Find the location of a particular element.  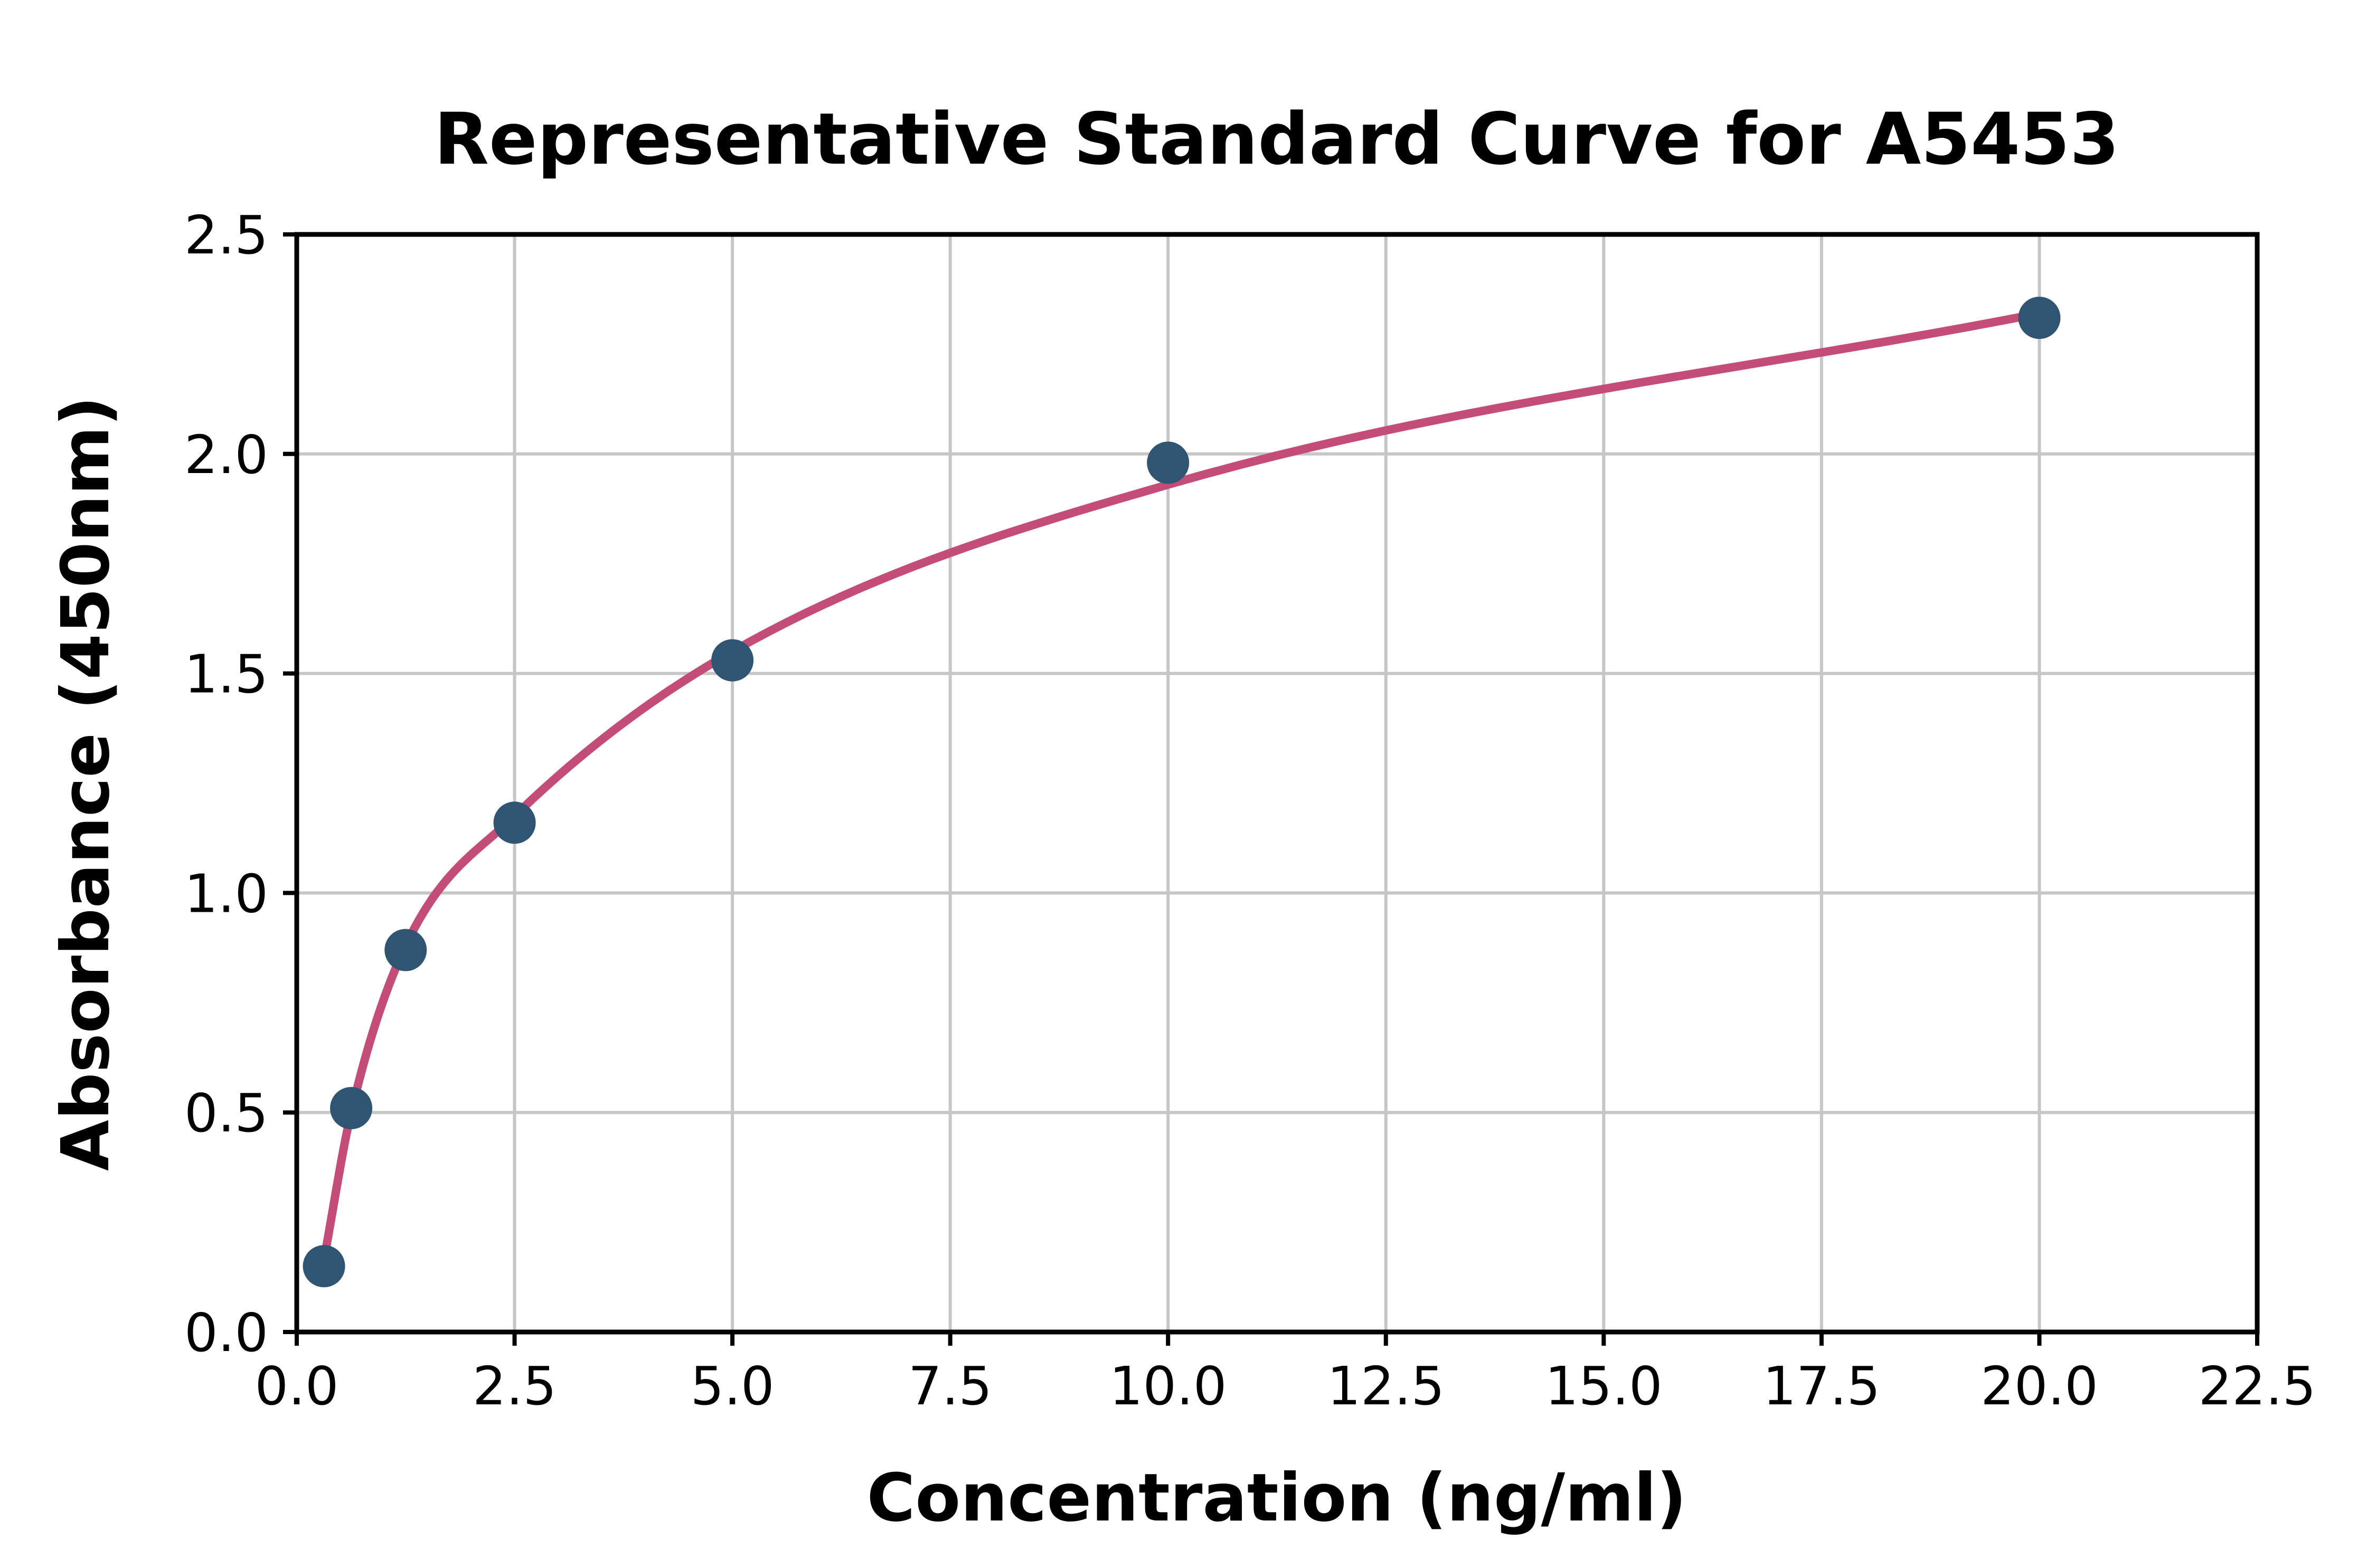

x-tick-label: 20.0 is located at coordinates (2040, 1386).